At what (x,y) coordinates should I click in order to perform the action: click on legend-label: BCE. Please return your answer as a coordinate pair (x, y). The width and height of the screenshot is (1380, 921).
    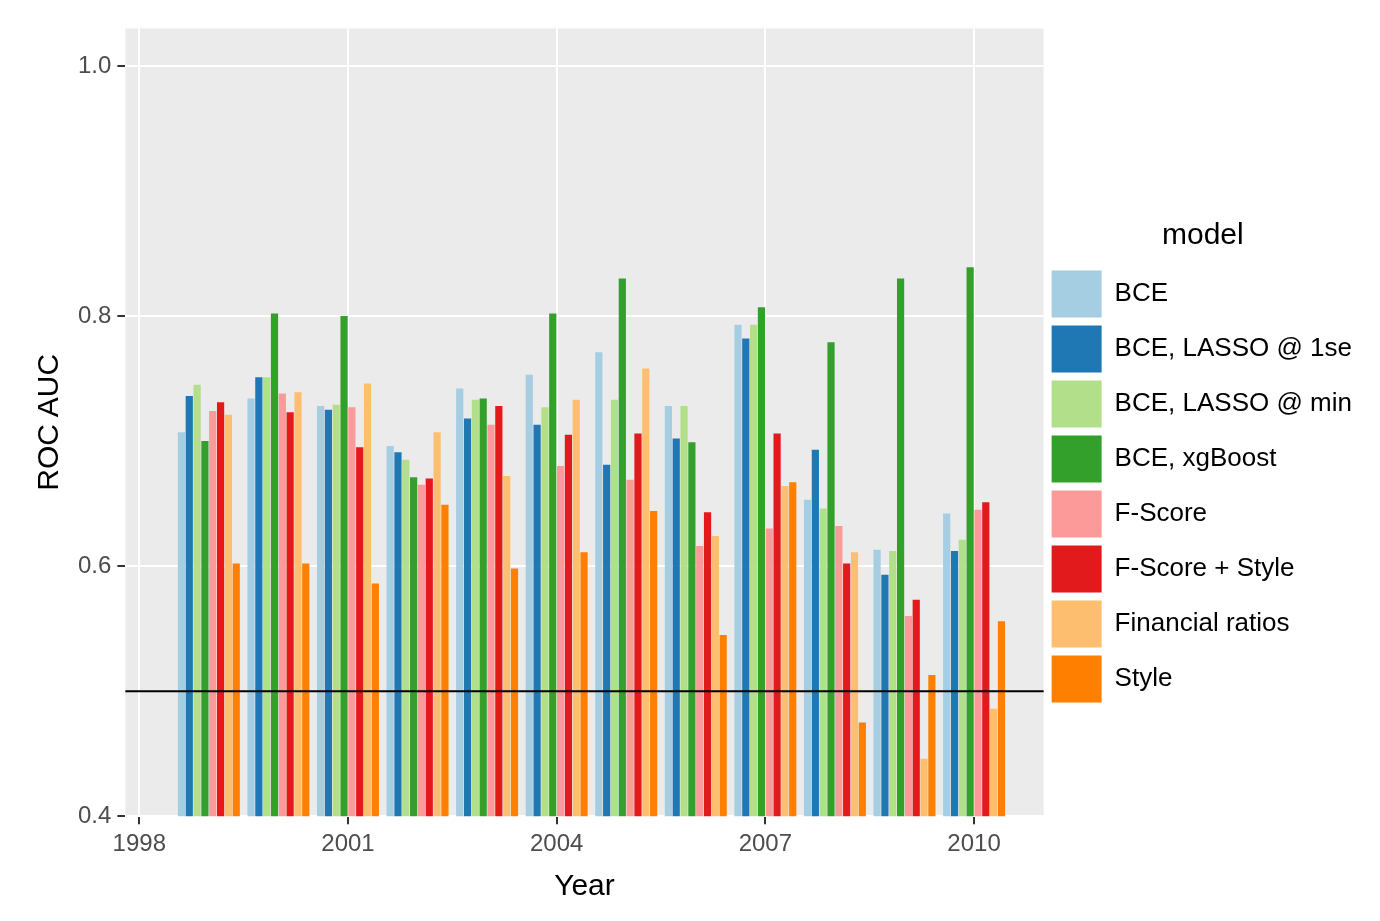
    Looking at the image, I should click on (1141, 292).